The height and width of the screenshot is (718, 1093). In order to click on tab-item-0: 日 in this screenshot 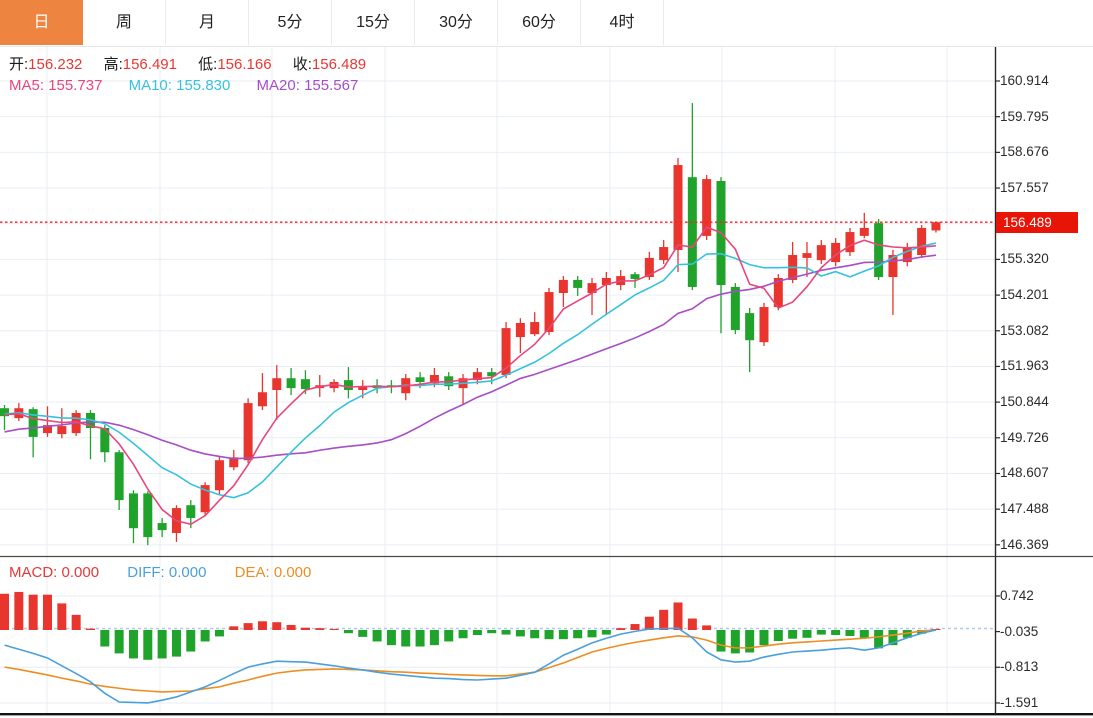, I will do `click(41, 22)`.